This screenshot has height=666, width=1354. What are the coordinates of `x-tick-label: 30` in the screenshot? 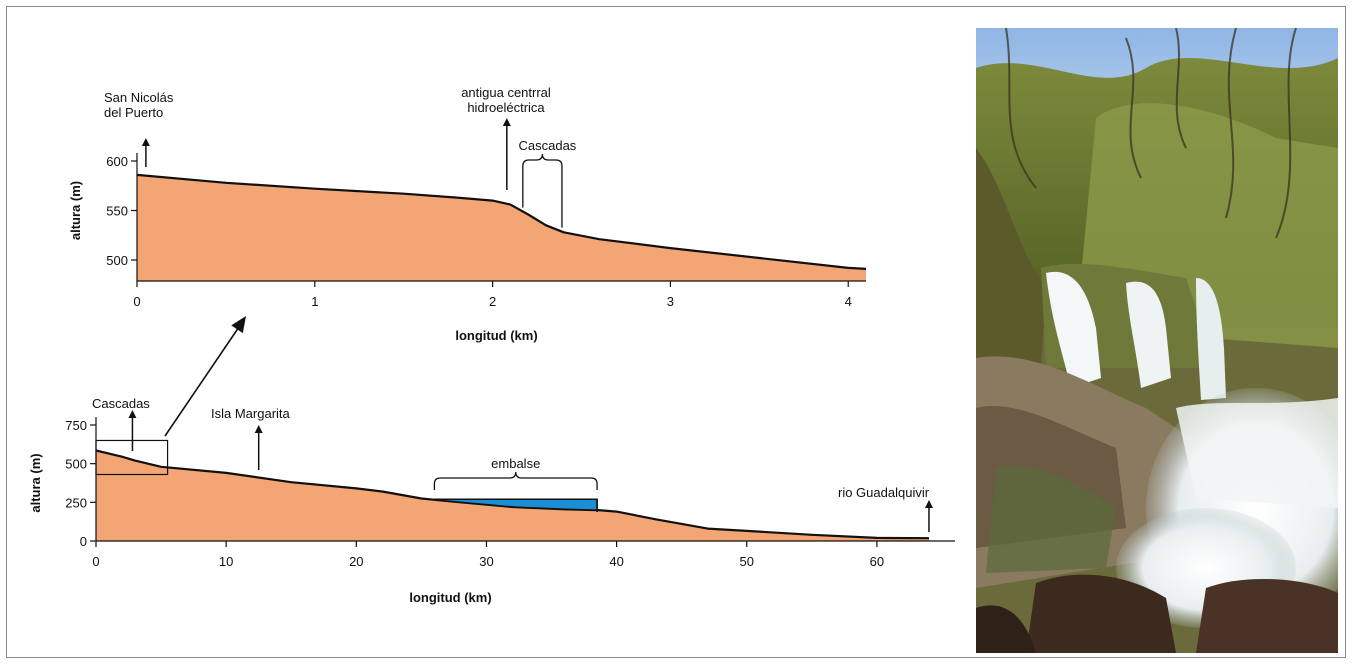 It's located at (486, 561).